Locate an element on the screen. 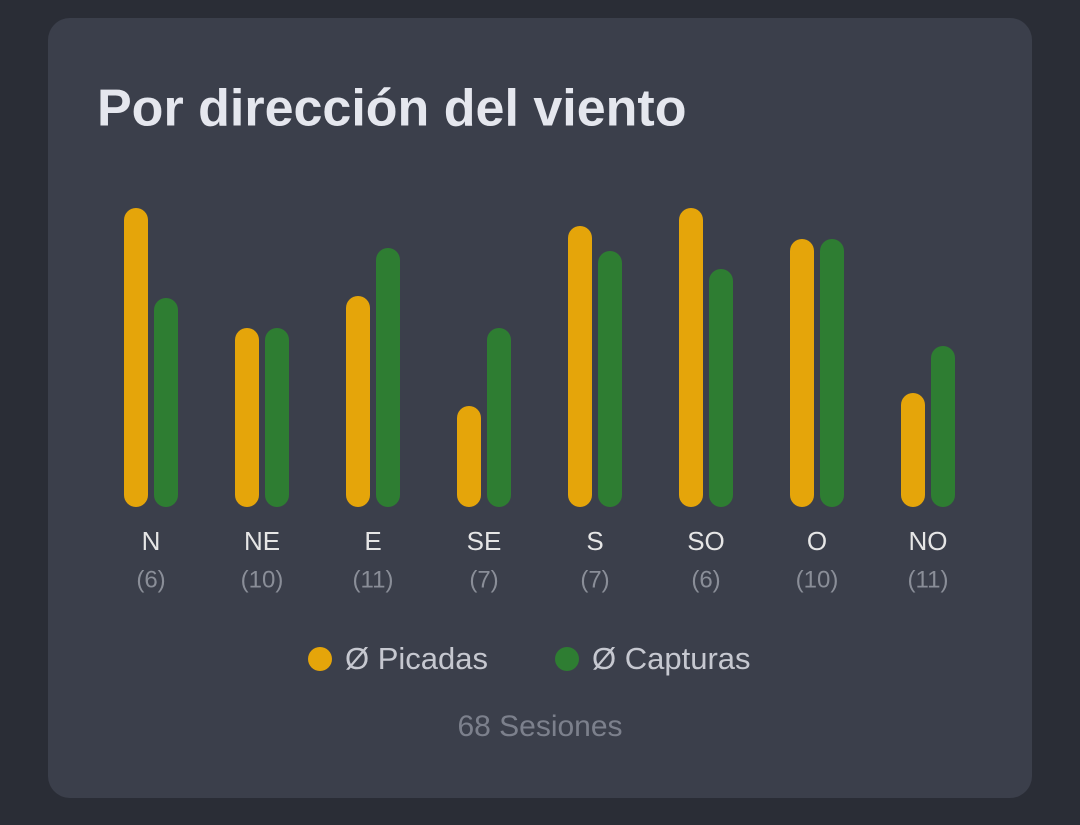 Image resolution: width=1080 pixels, height=825 pixels. x-tick-label: SE is located at coordinates (484, 541).